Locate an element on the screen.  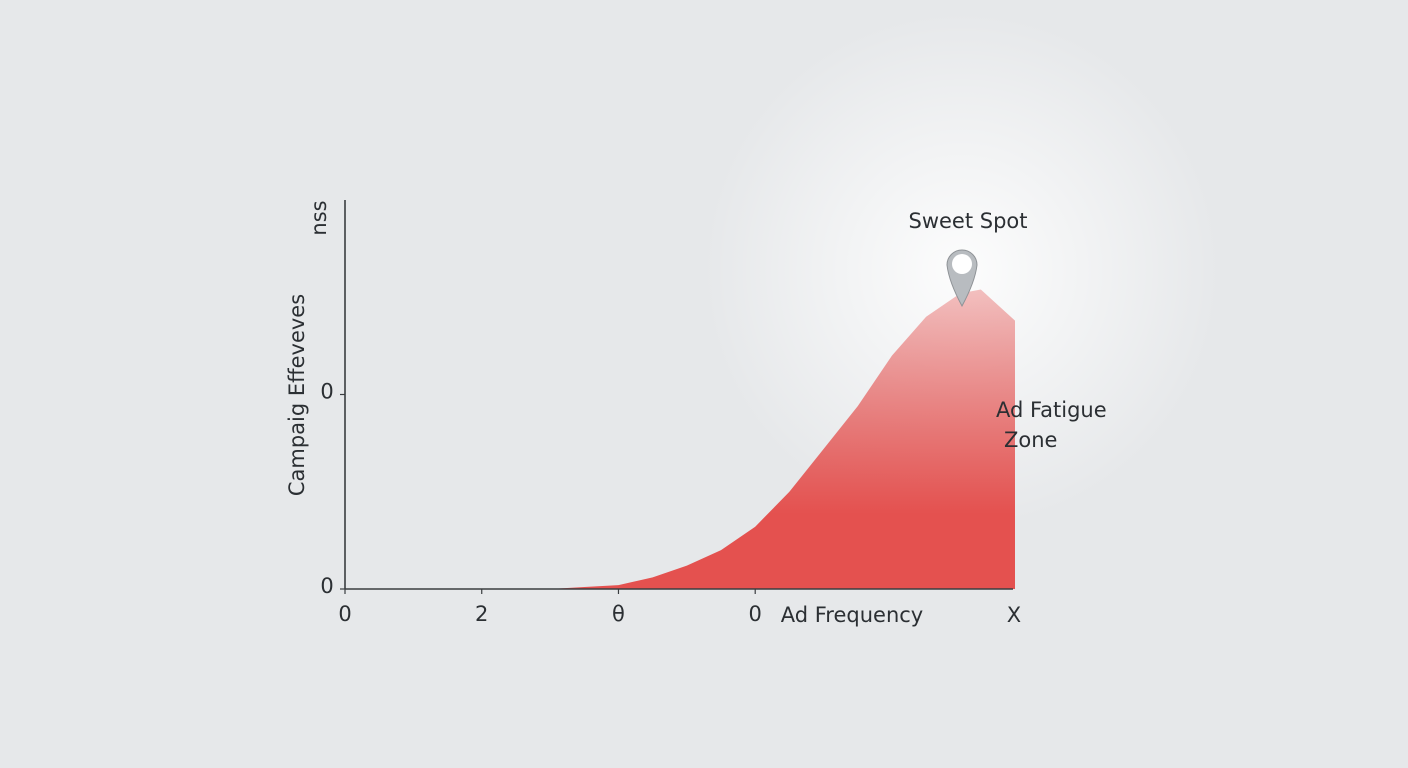
annotation: Ad Fatigue is located at coordinates (1051, 410).